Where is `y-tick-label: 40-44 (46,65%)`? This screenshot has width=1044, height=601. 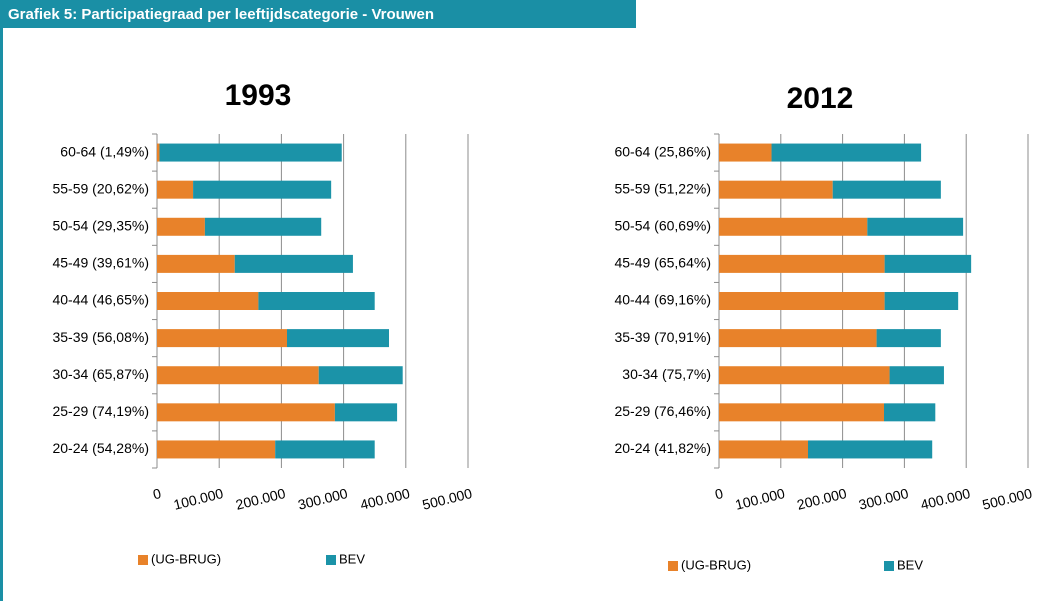 y-tick-label: 40-44 (46,65%) is located at coordinates (100, 300).